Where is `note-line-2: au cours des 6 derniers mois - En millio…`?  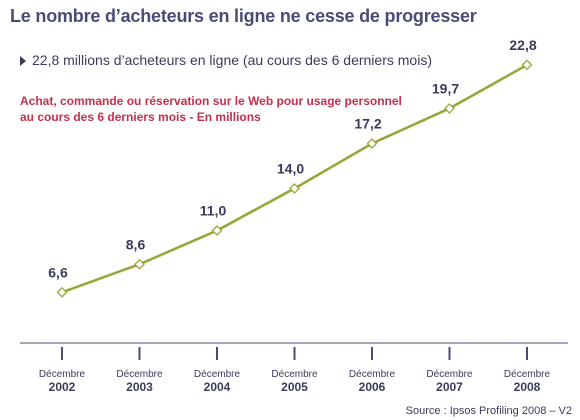
note-line-2: au cours des 6 derniers mois - En millio… is located at coordinates (140, 117).